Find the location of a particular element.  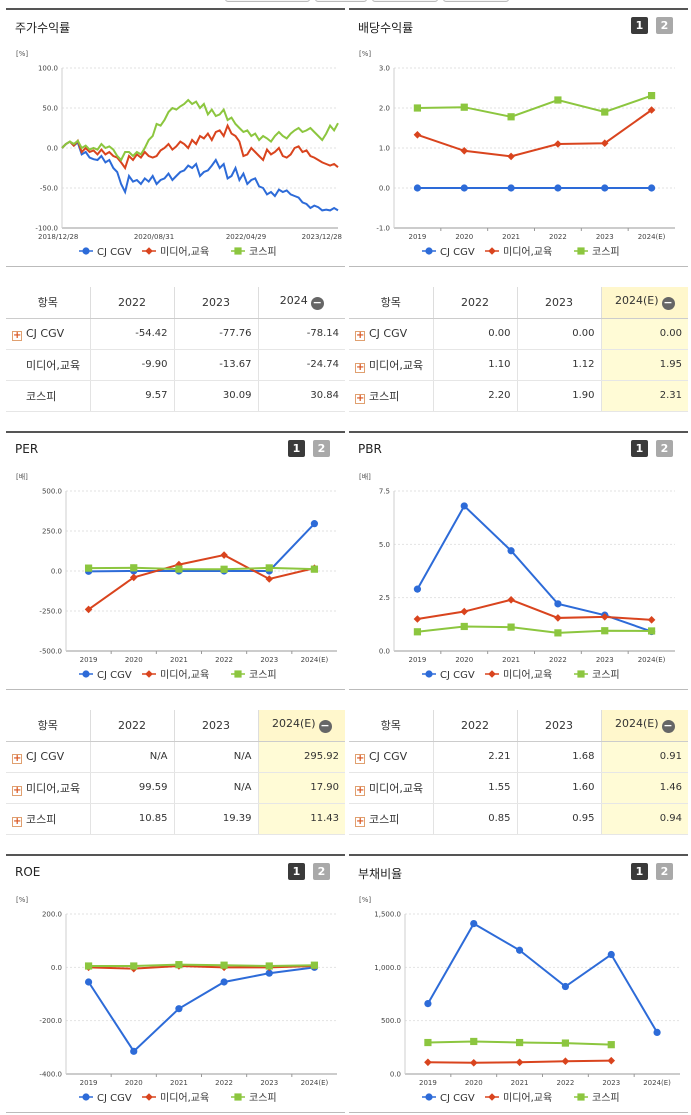

unit-label: [배] is located at coordinates (22, 476).